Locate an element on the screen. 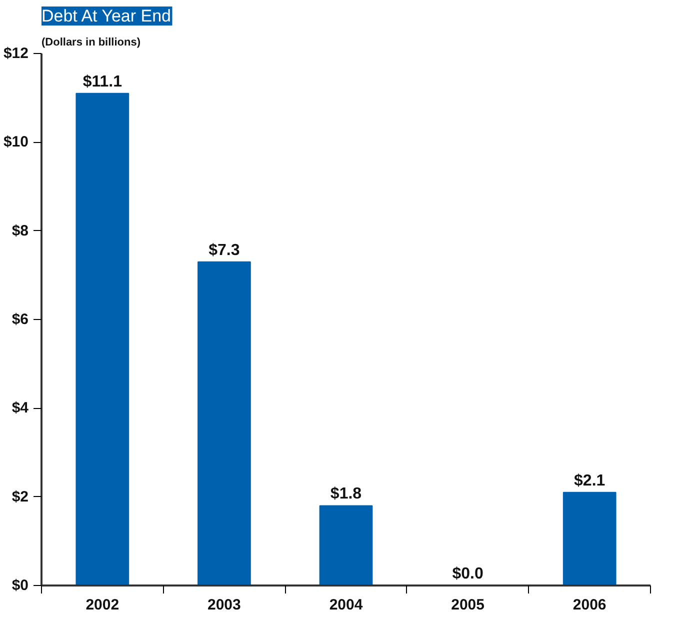 Image resolution: width=678 pixels, height=621 pixels. chart-title: Debt At Year End is located at coordinates (106, 16).